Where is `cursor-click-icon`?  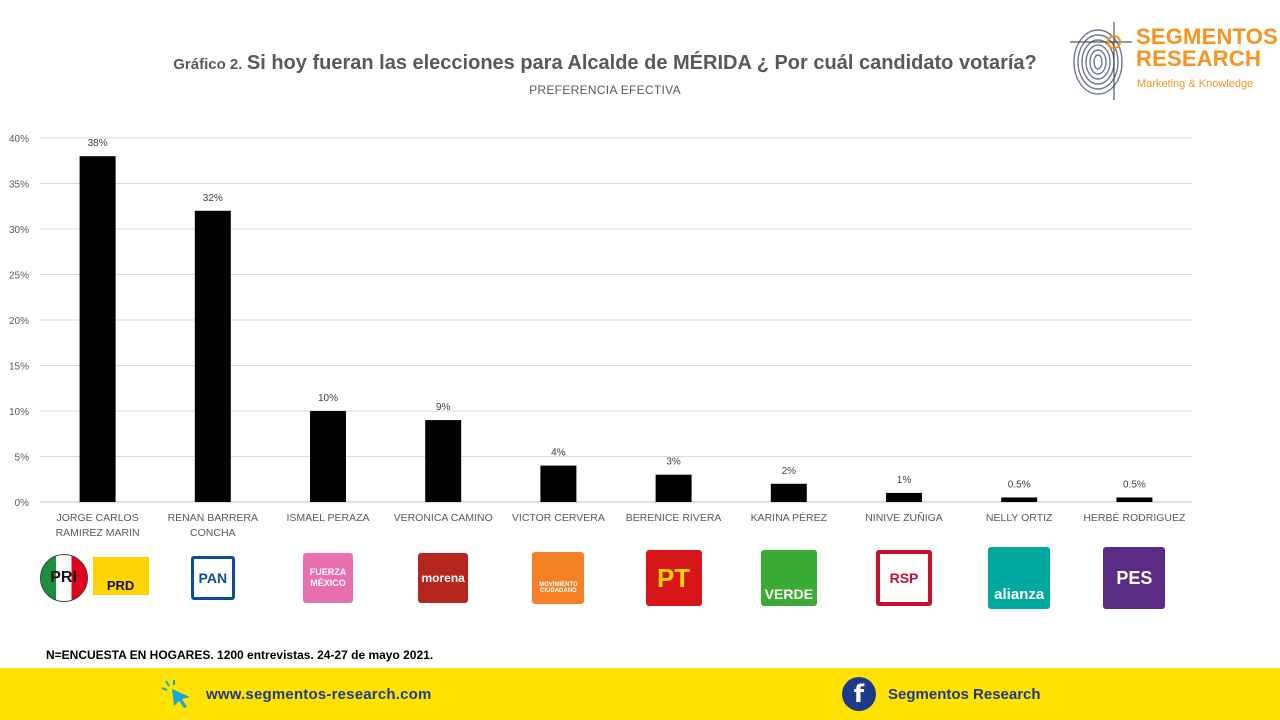 cursor-click-icon is located at coordinates (175, 694).